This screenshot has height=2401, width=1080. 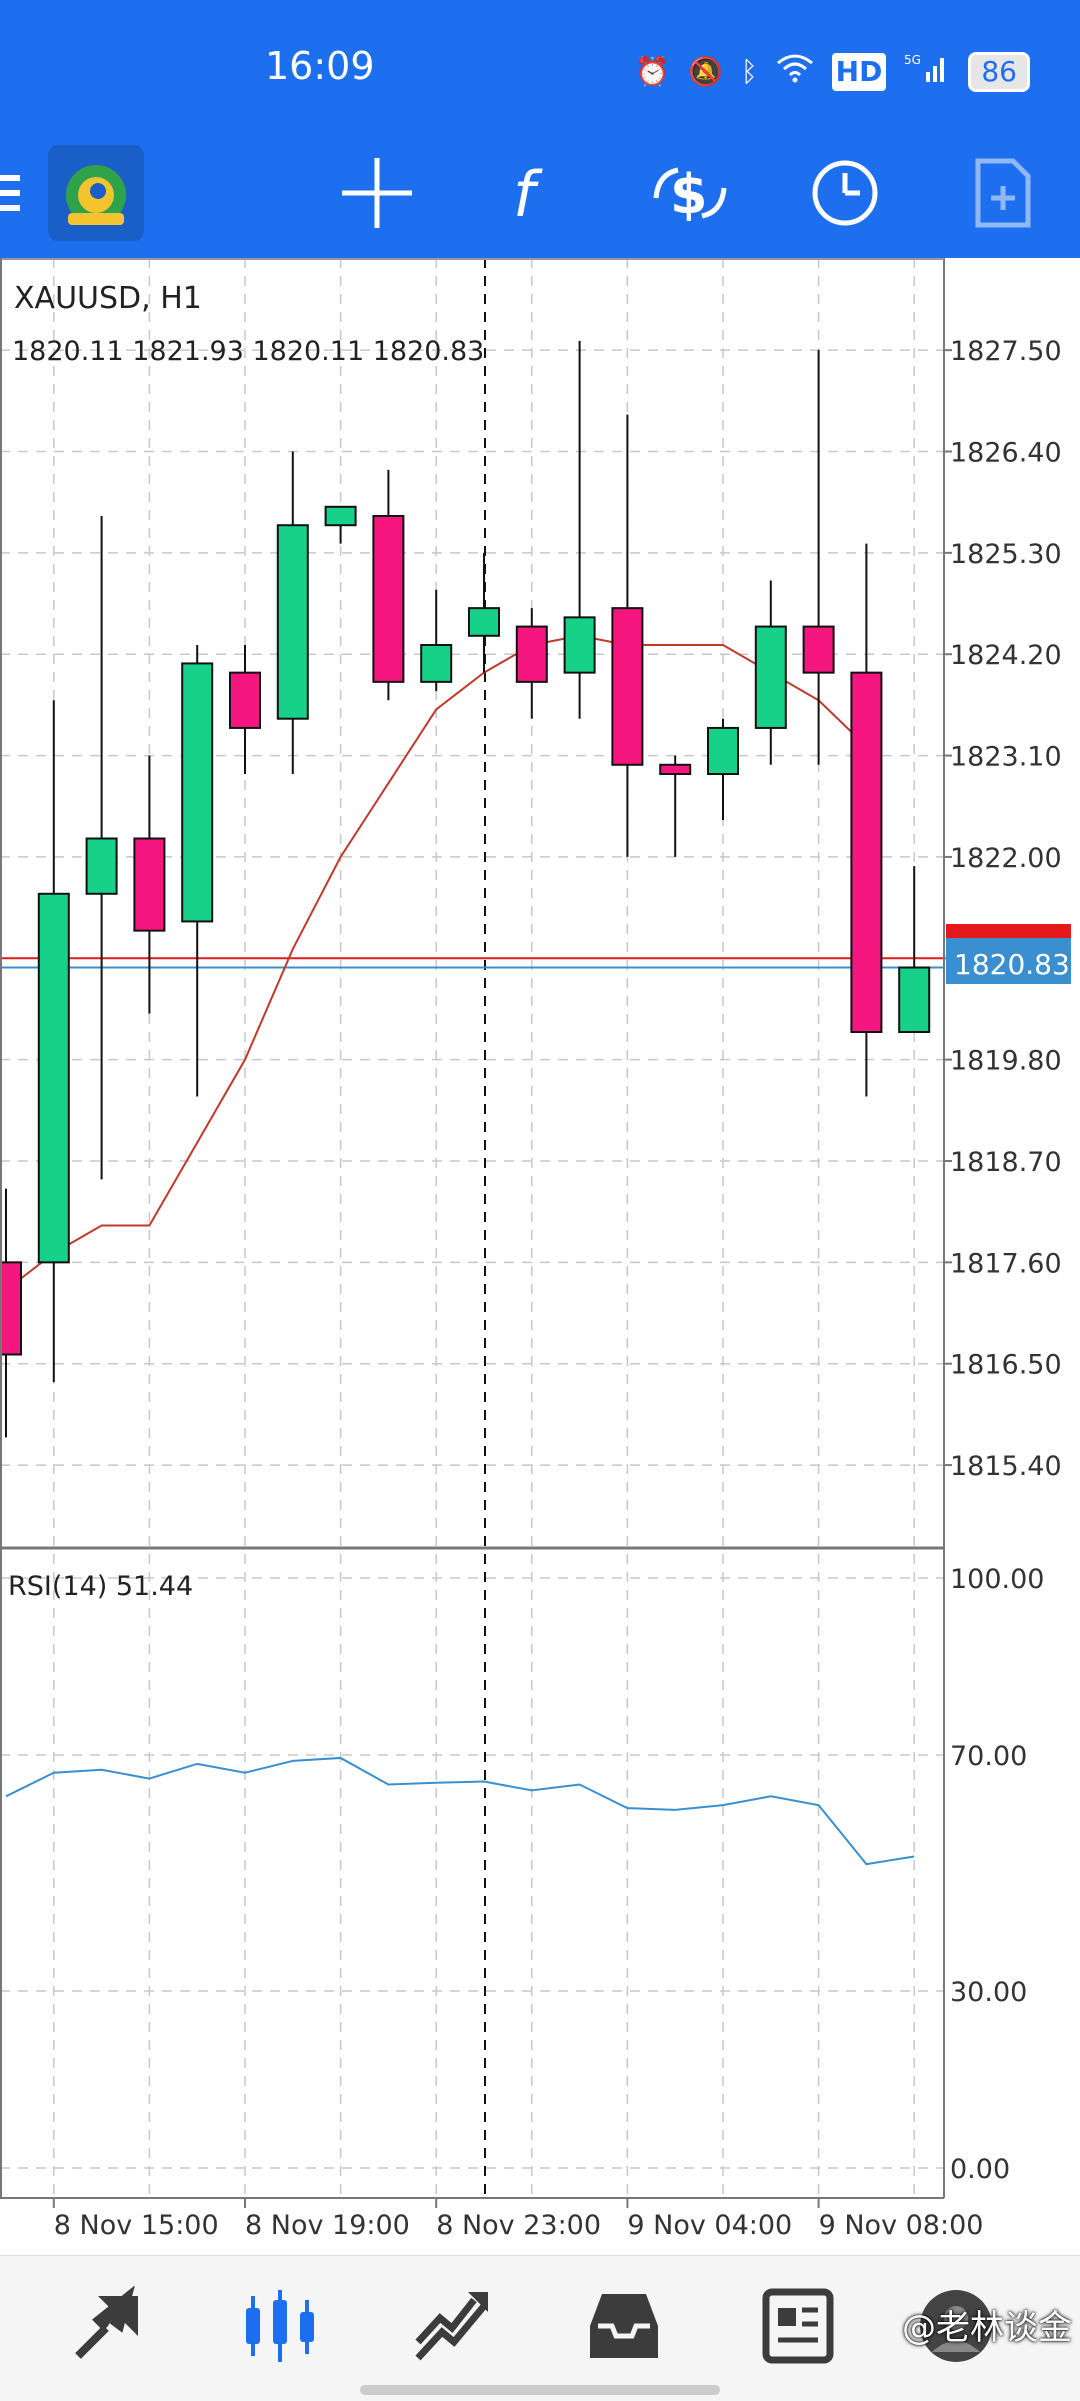 What do you see at coordinates (1006, 1162) in the screenshot?
I see `price-tick-label: 1818.70` at bounding box center [1006, 1162].